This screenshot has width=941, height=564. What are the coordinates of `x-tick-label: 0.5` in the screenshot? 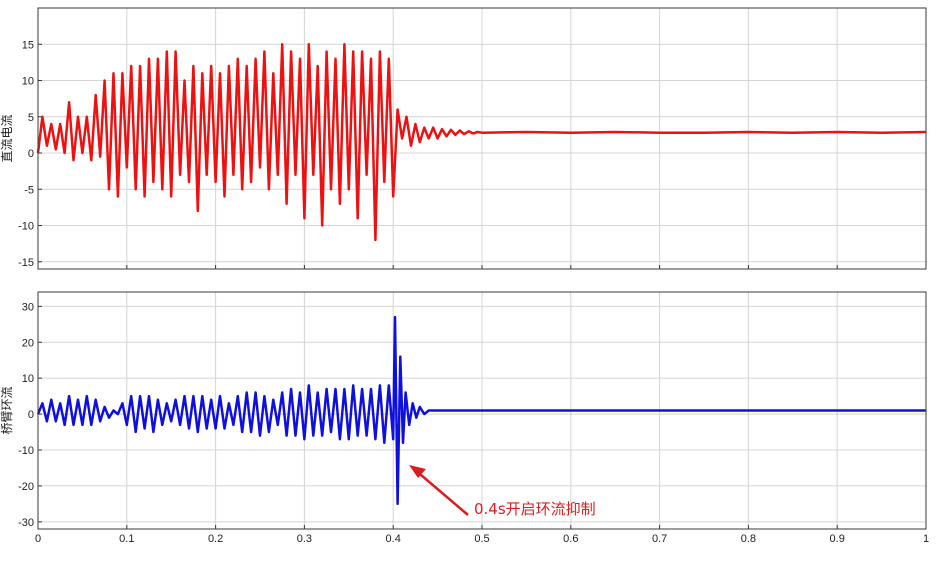 It's located at (481, 539).